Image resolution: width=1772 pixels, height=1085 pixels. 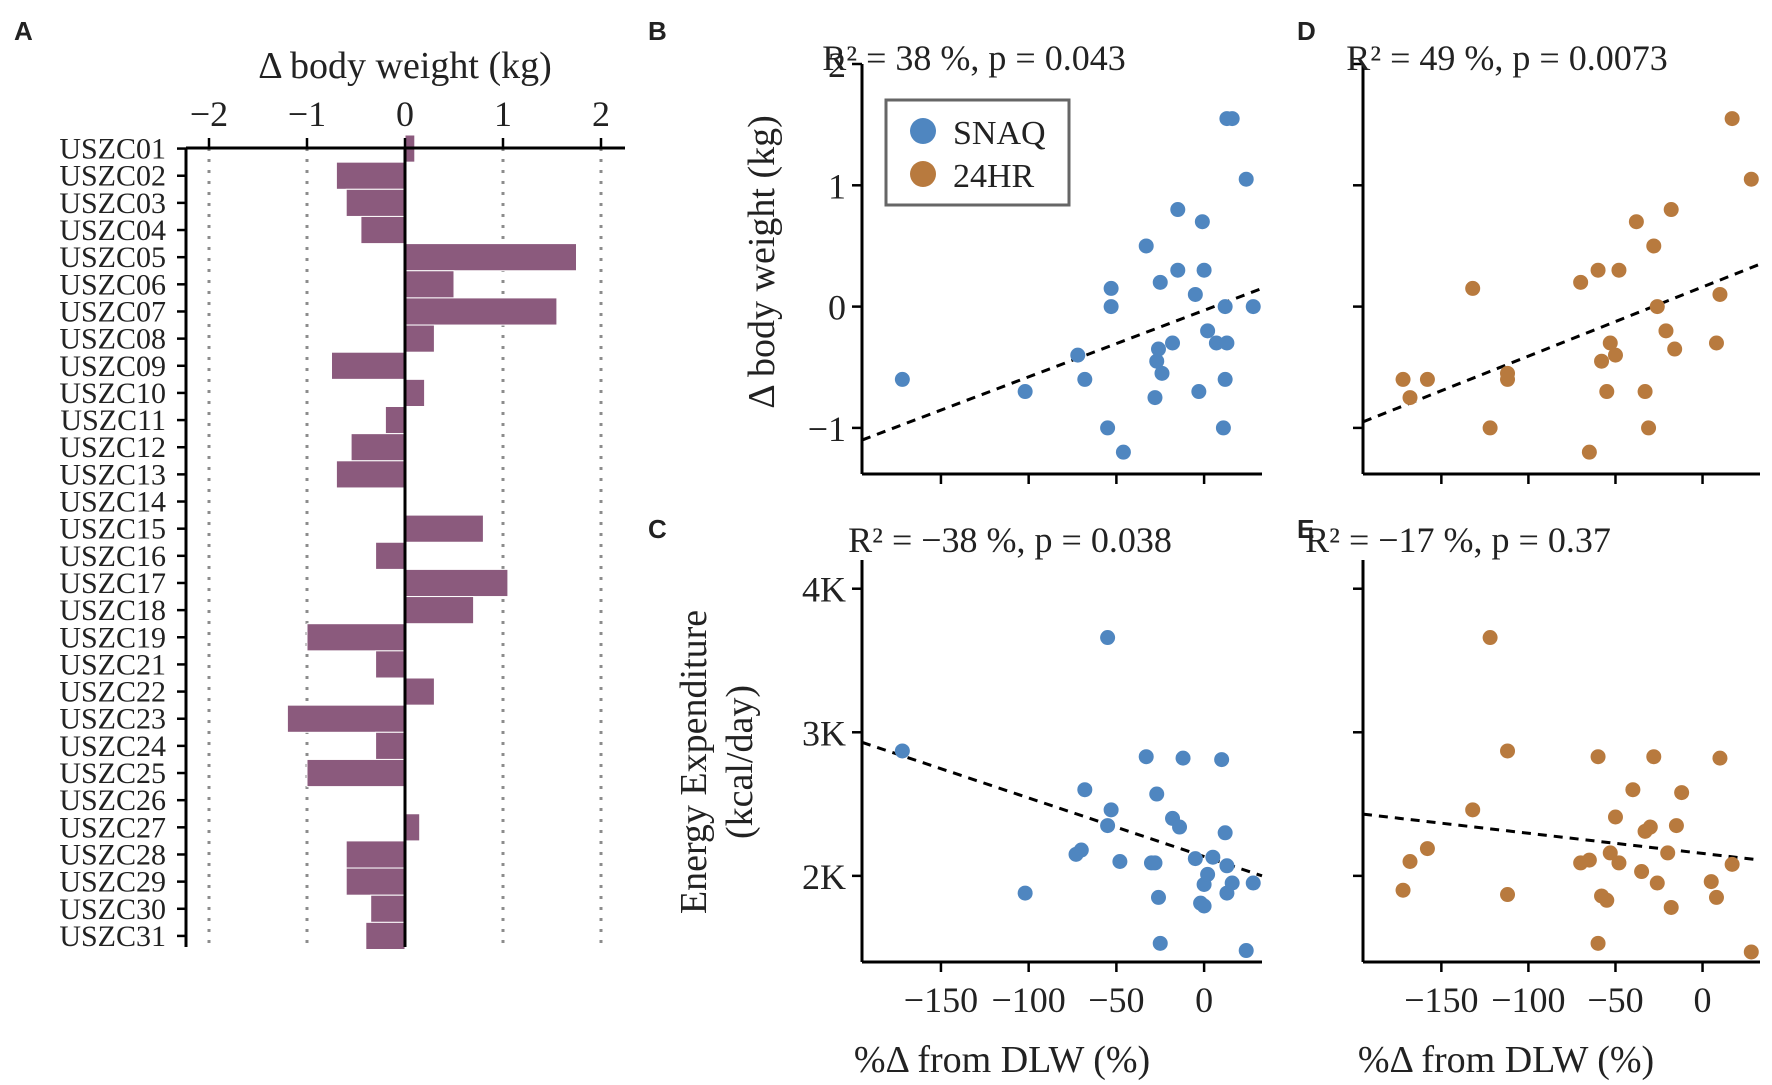 I want to click on panel-a-category-label: USZC03, so click(x=112, y=203).